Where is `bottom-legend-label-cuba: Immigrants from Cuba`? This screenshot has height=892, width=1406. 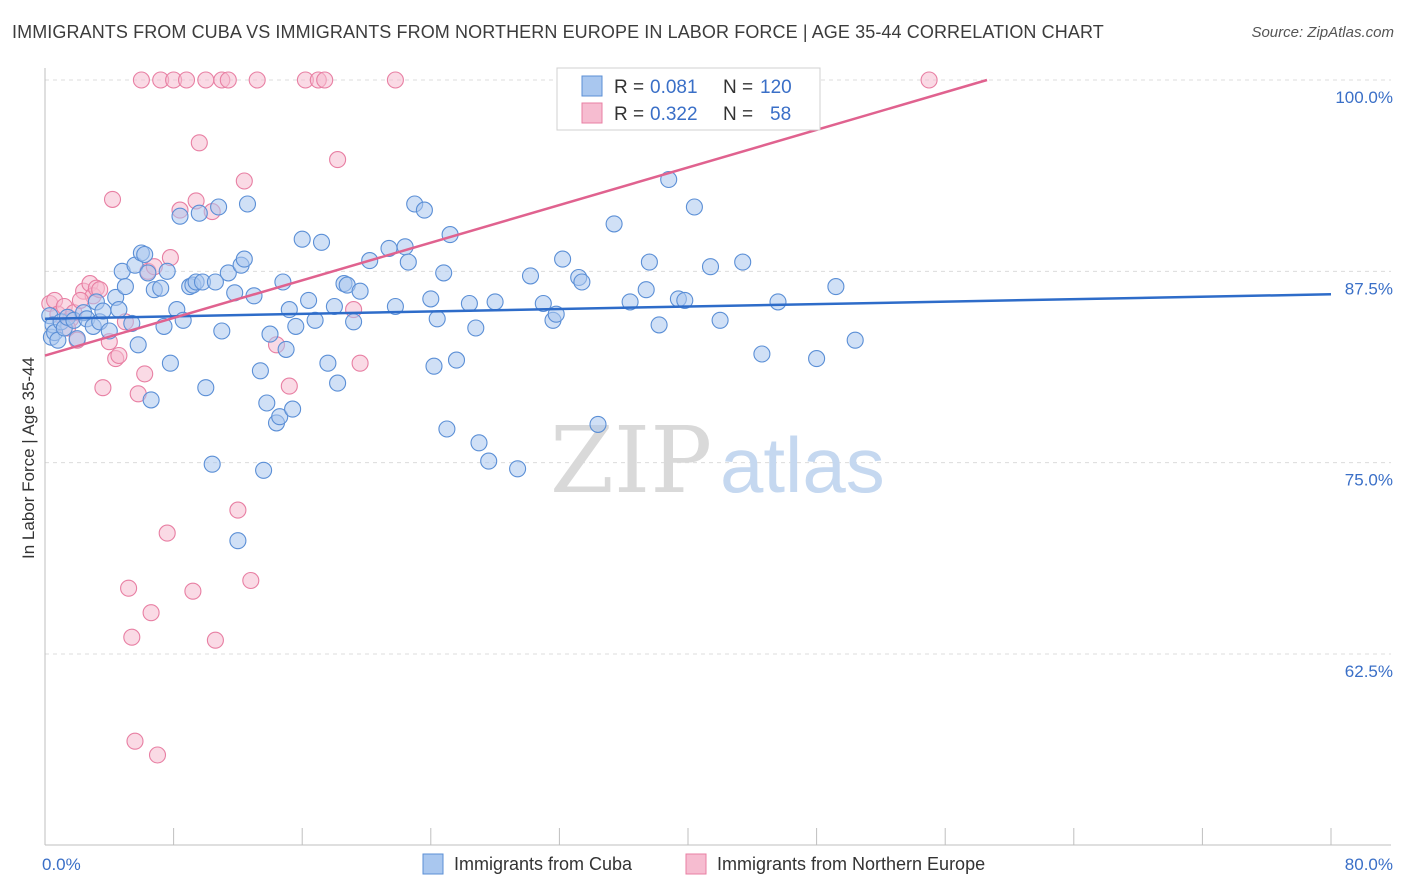
bottom-legend-label-cuba: Immigrants from Cuba is located at coordinates (543, 864).